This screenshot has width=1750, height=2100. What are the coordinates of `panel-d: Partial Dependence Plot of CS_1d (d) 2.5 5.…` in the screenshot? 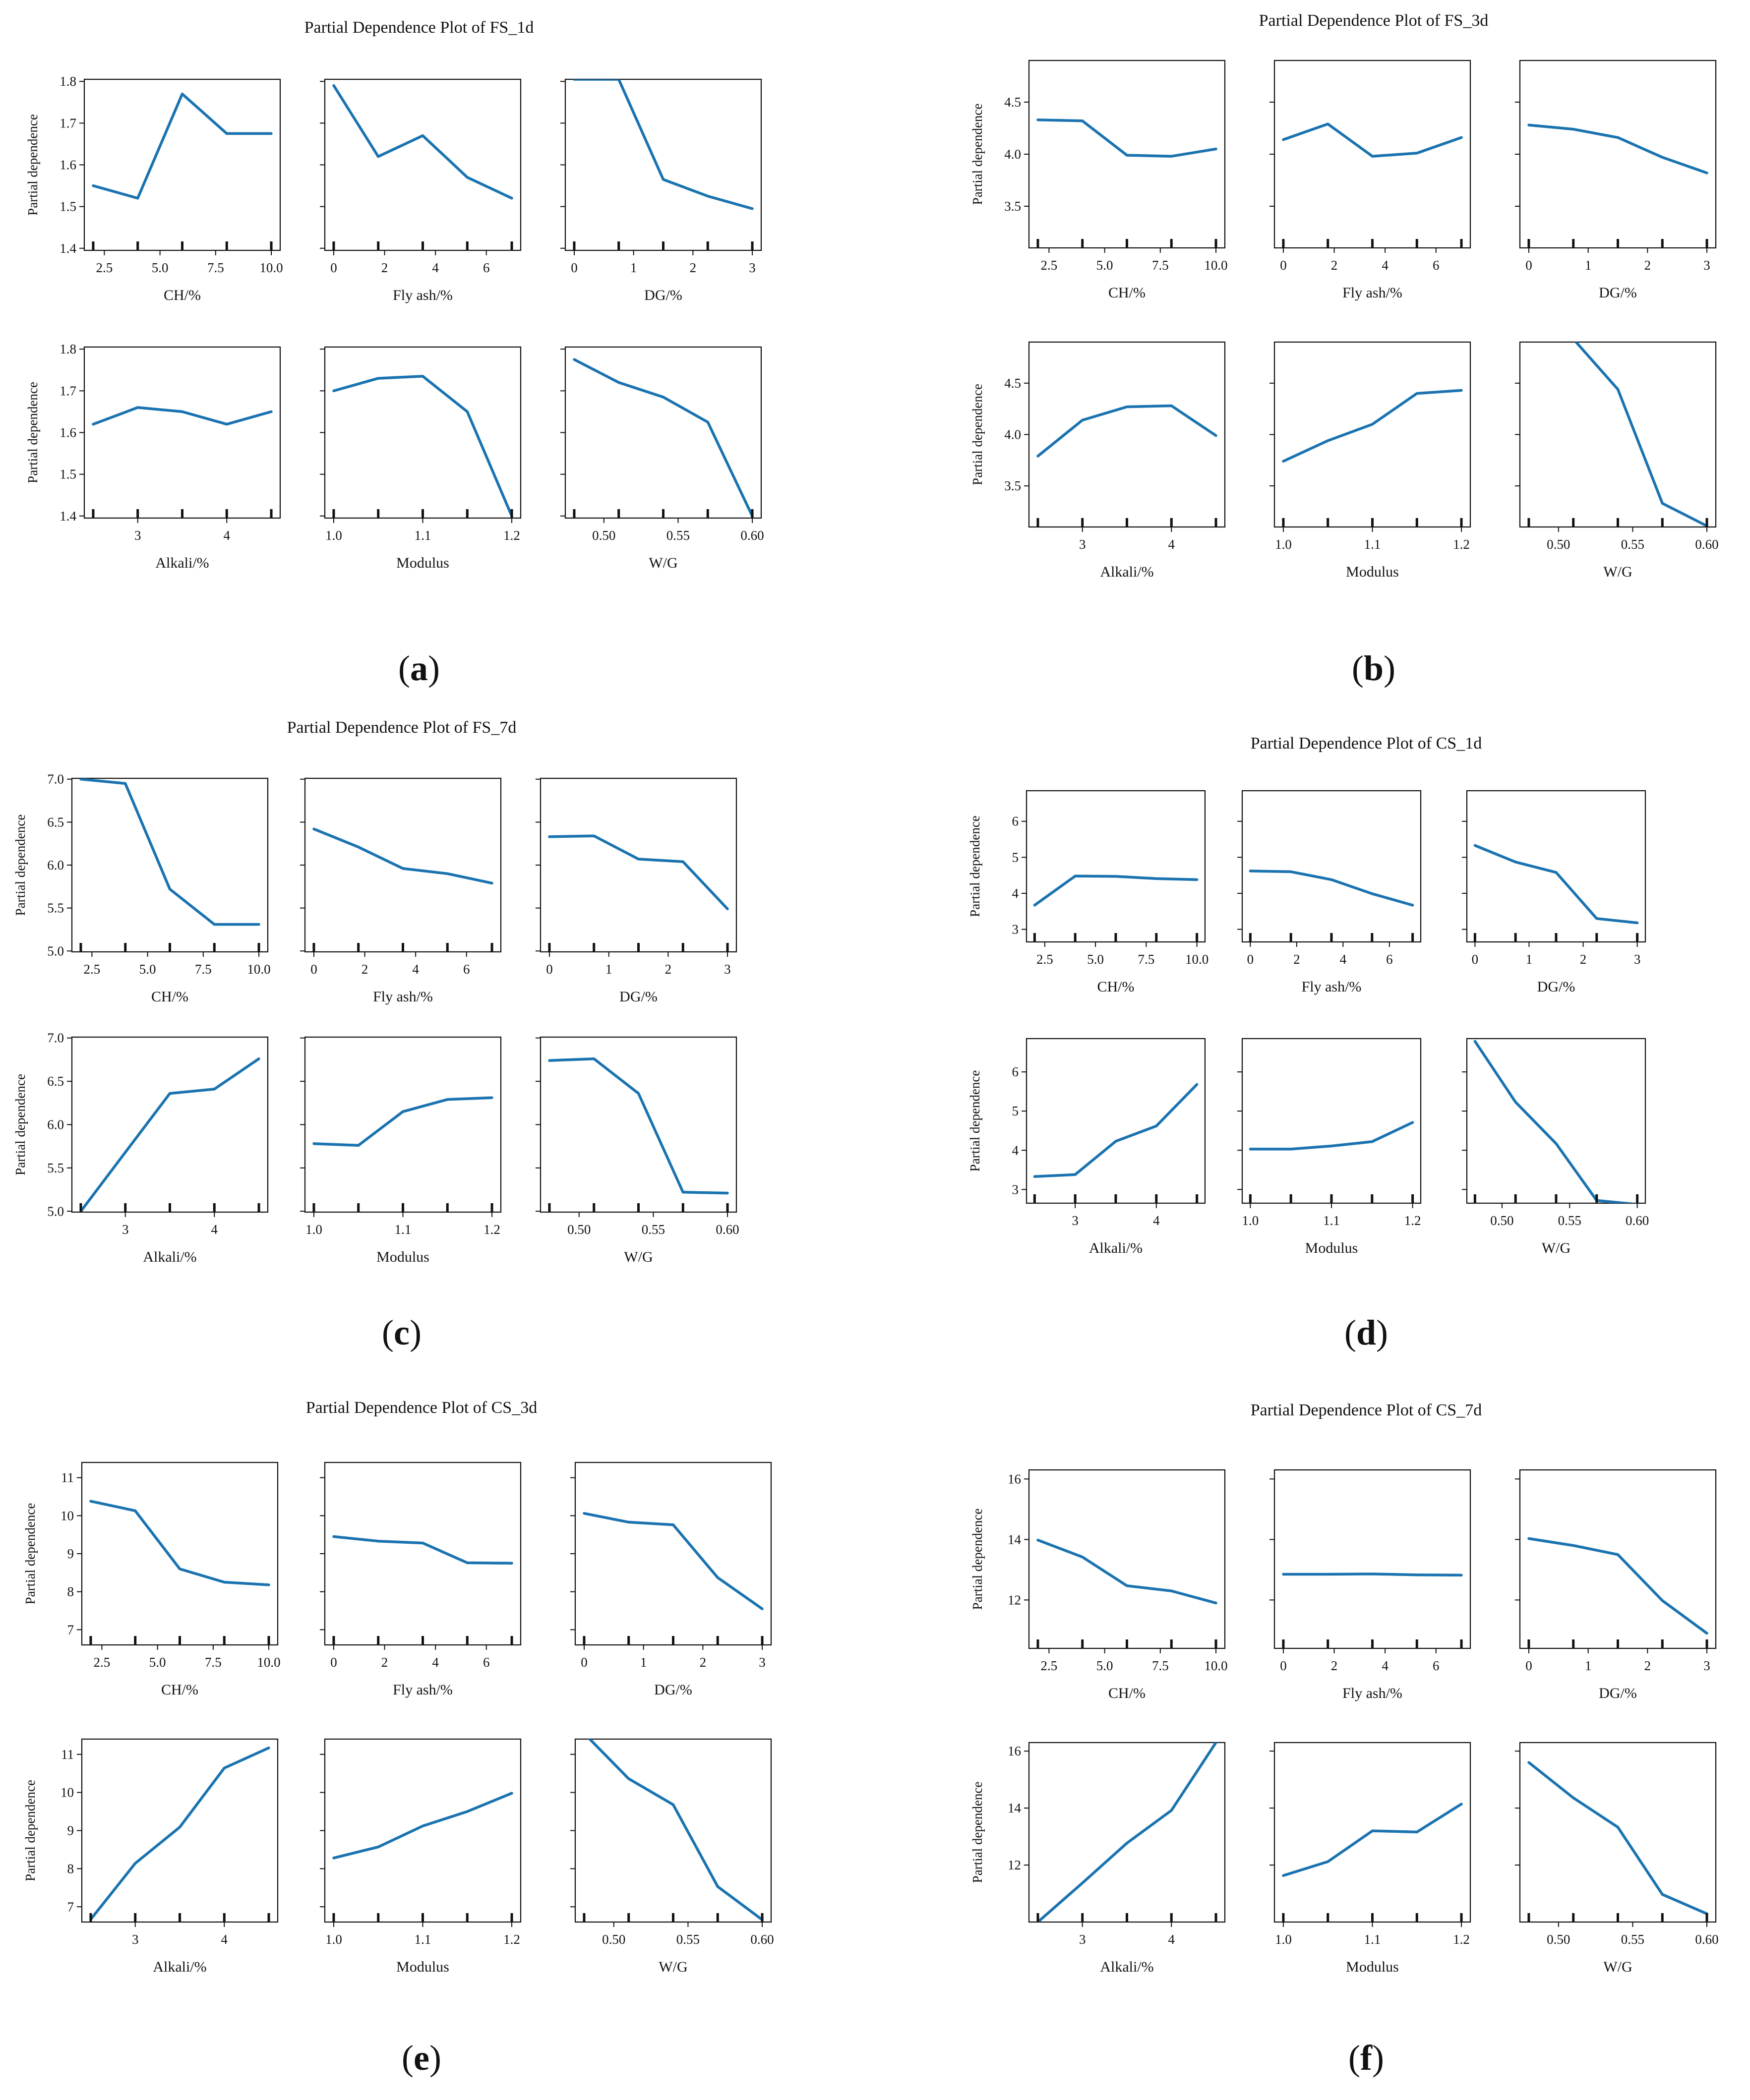 It's located at (1308, 1043).